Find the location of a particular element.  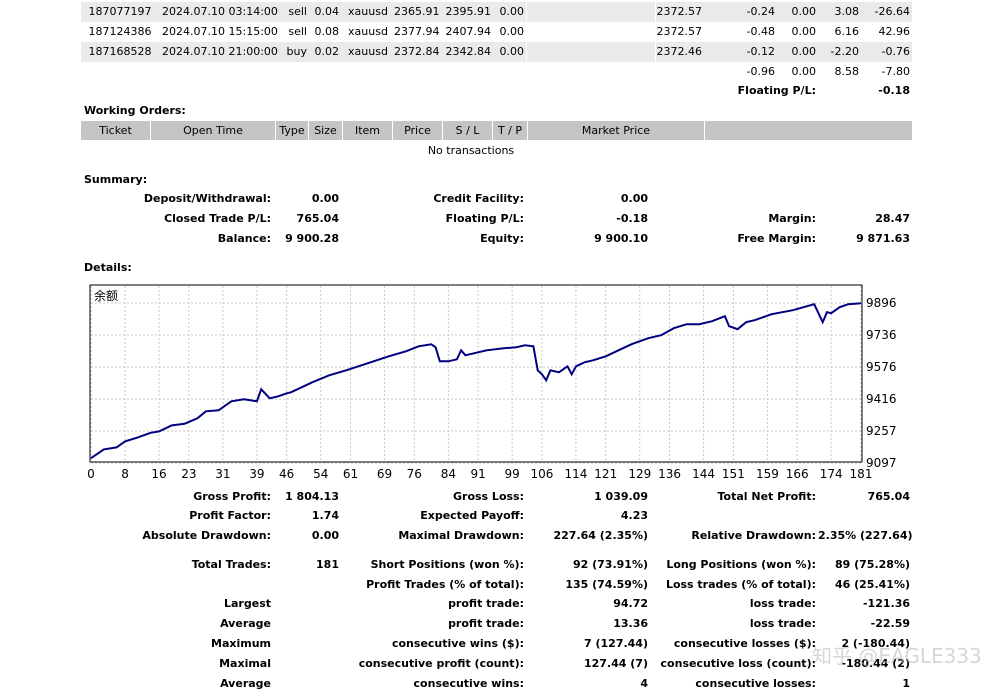

x-tick-label: 84 is located at coordinates (448, 474).